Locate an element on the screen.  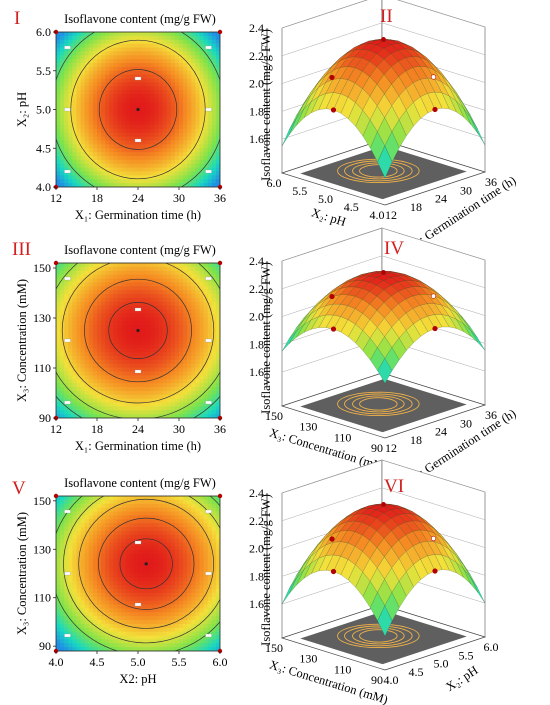
contour-line is located at coordinates (138, 330).